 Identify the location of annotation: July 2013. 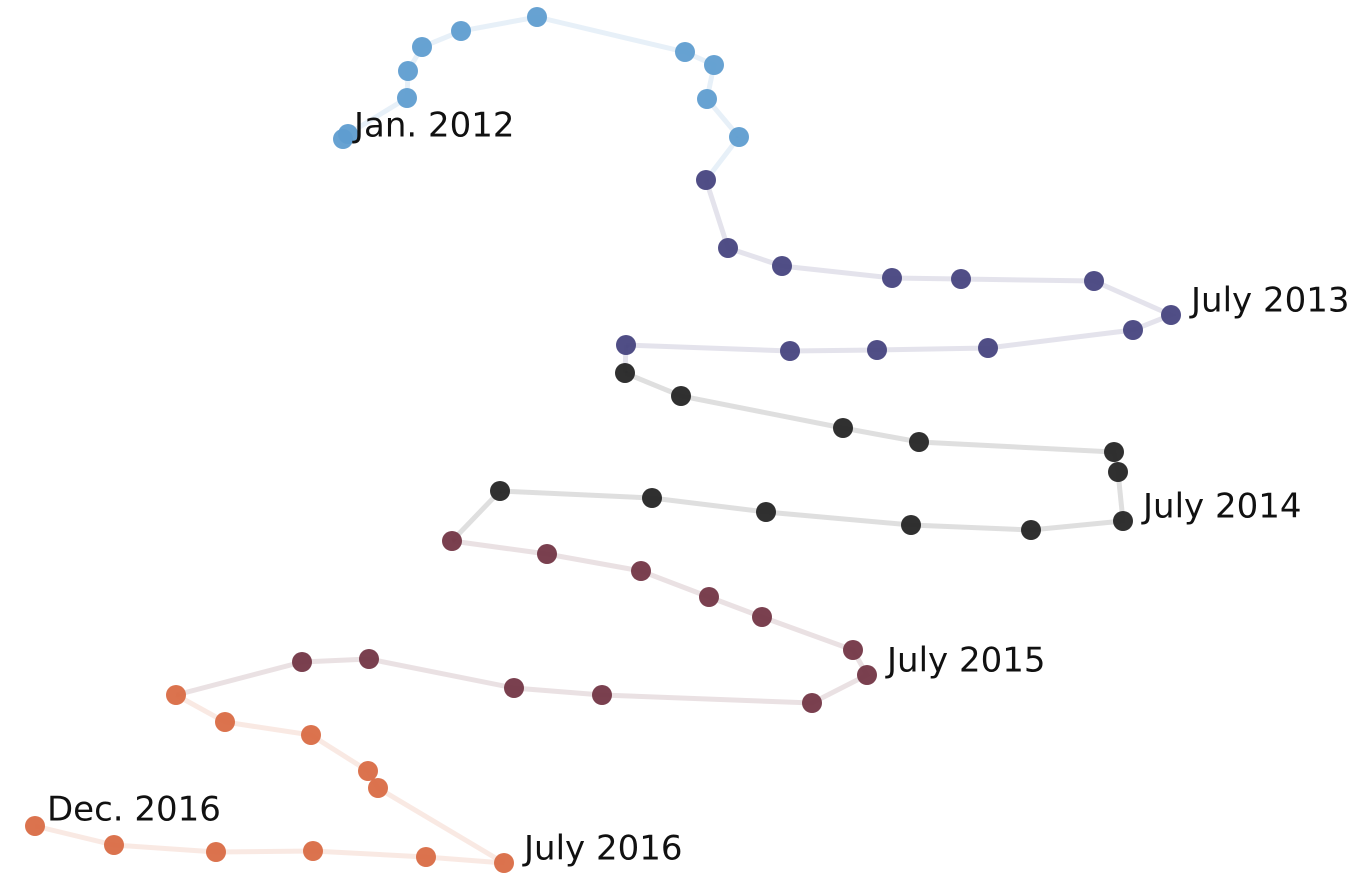
(1269, 301).